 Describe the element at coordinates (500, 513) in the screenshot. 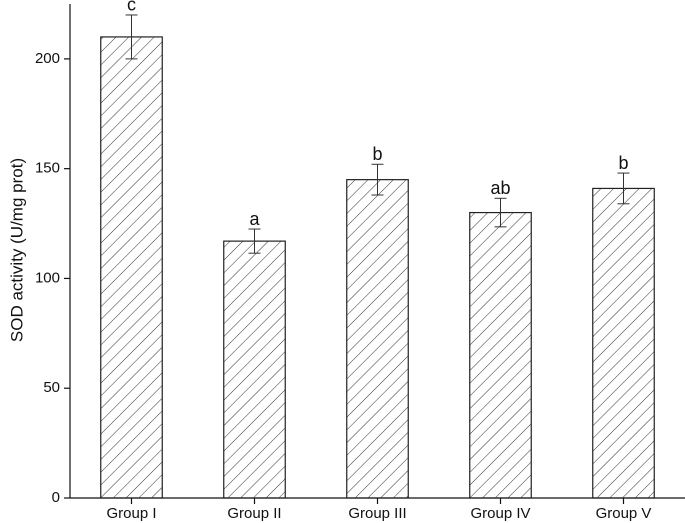

I see `x-tick-label: Group IV` at that location.